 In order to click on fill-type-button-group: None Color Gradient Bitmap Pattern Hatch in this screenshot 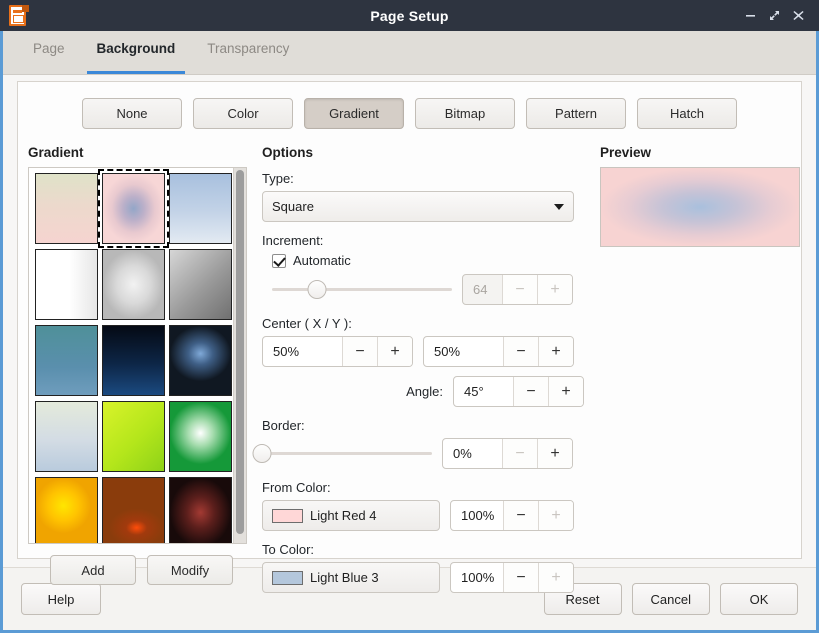, I will do `click(409, 105)`.